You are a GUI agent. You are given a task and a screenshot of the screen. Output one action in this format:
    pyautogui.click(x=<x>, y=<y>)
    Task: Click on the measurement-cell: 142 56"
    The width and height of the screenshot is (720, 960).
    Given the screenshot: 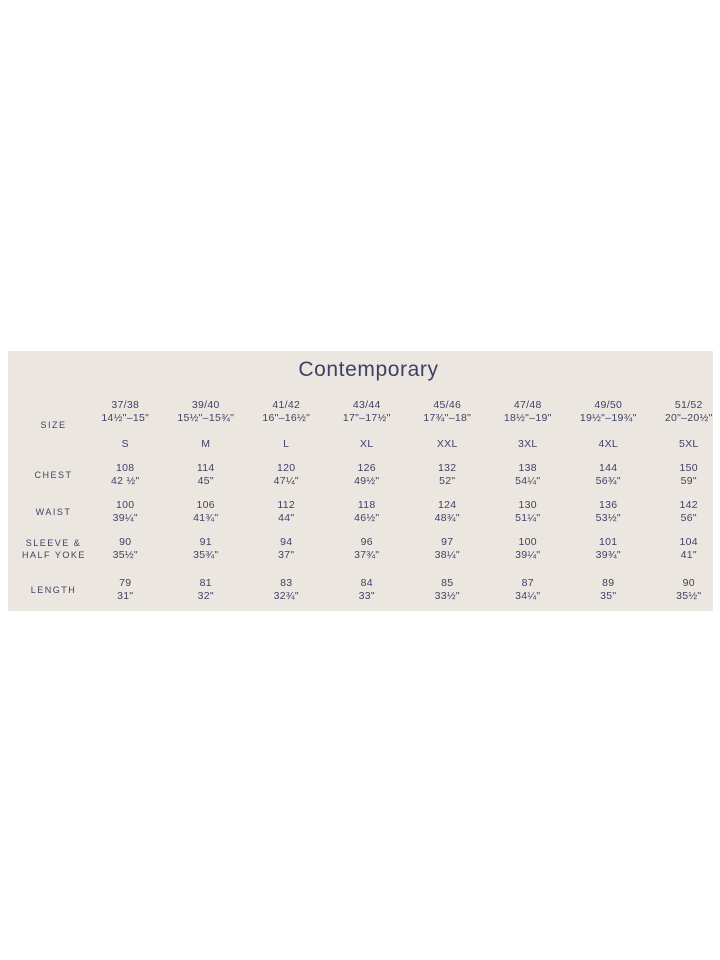 What is the action you would take?
    pyautogui.click(x=681, y=512)
    